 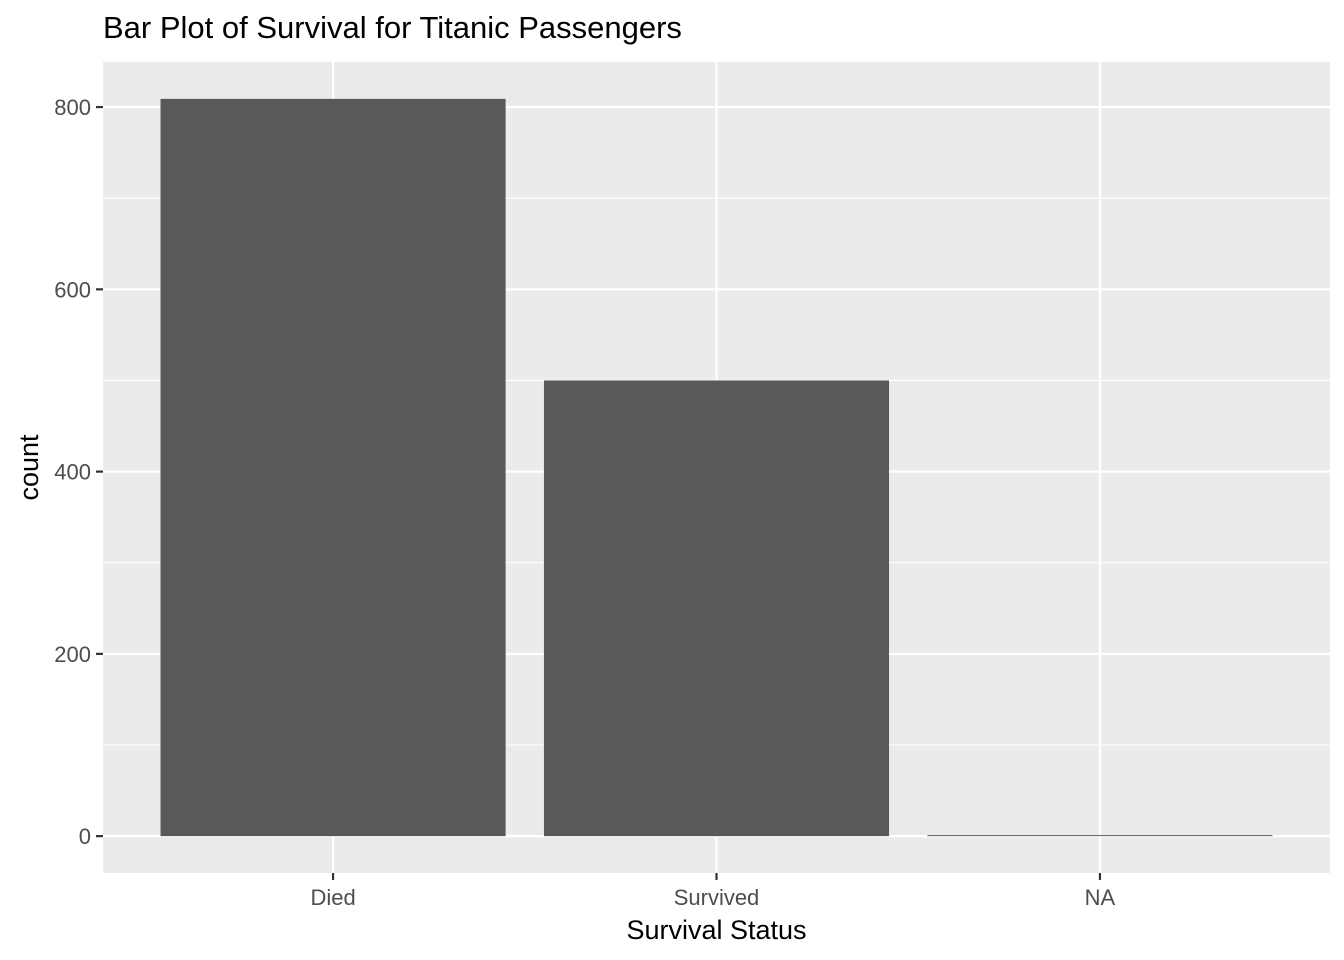 What do you see at coordinates (72, 472) in the screenshot?
I see `y-tick-label: 400` at bounding box center [72, 472].